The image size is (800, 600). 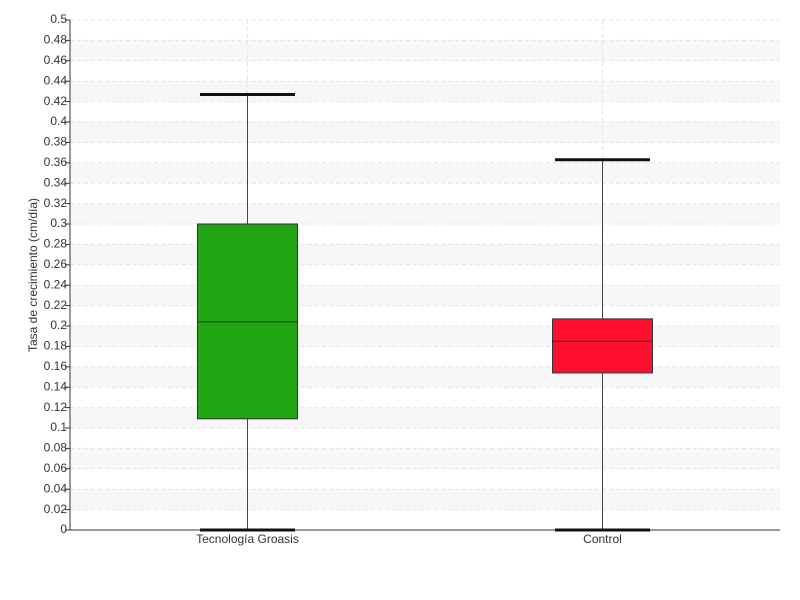 I want to click on x-tick-label: Control, so click(x=602, y=539).